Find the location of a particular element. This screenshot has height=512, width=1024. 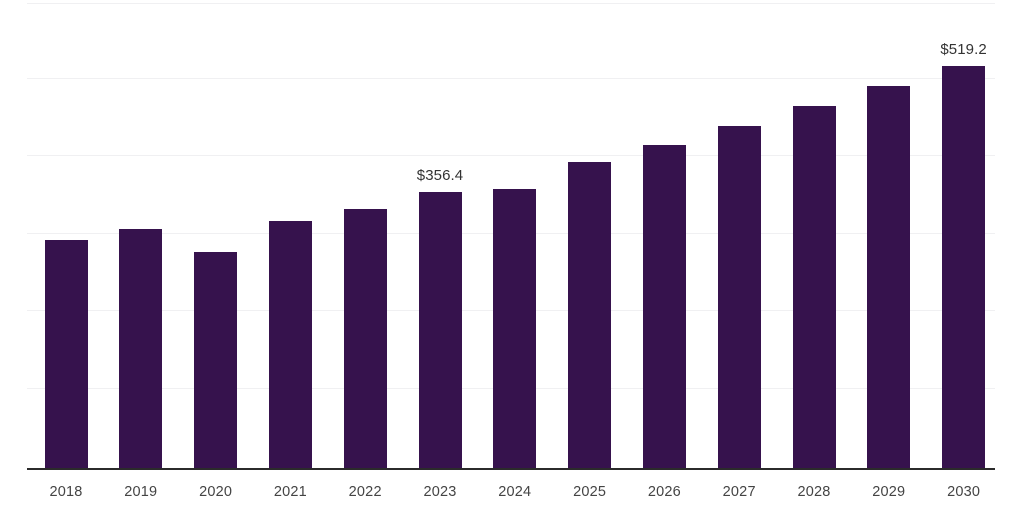

x-tick-2025: 2025 is located at coordinates (590, 492).